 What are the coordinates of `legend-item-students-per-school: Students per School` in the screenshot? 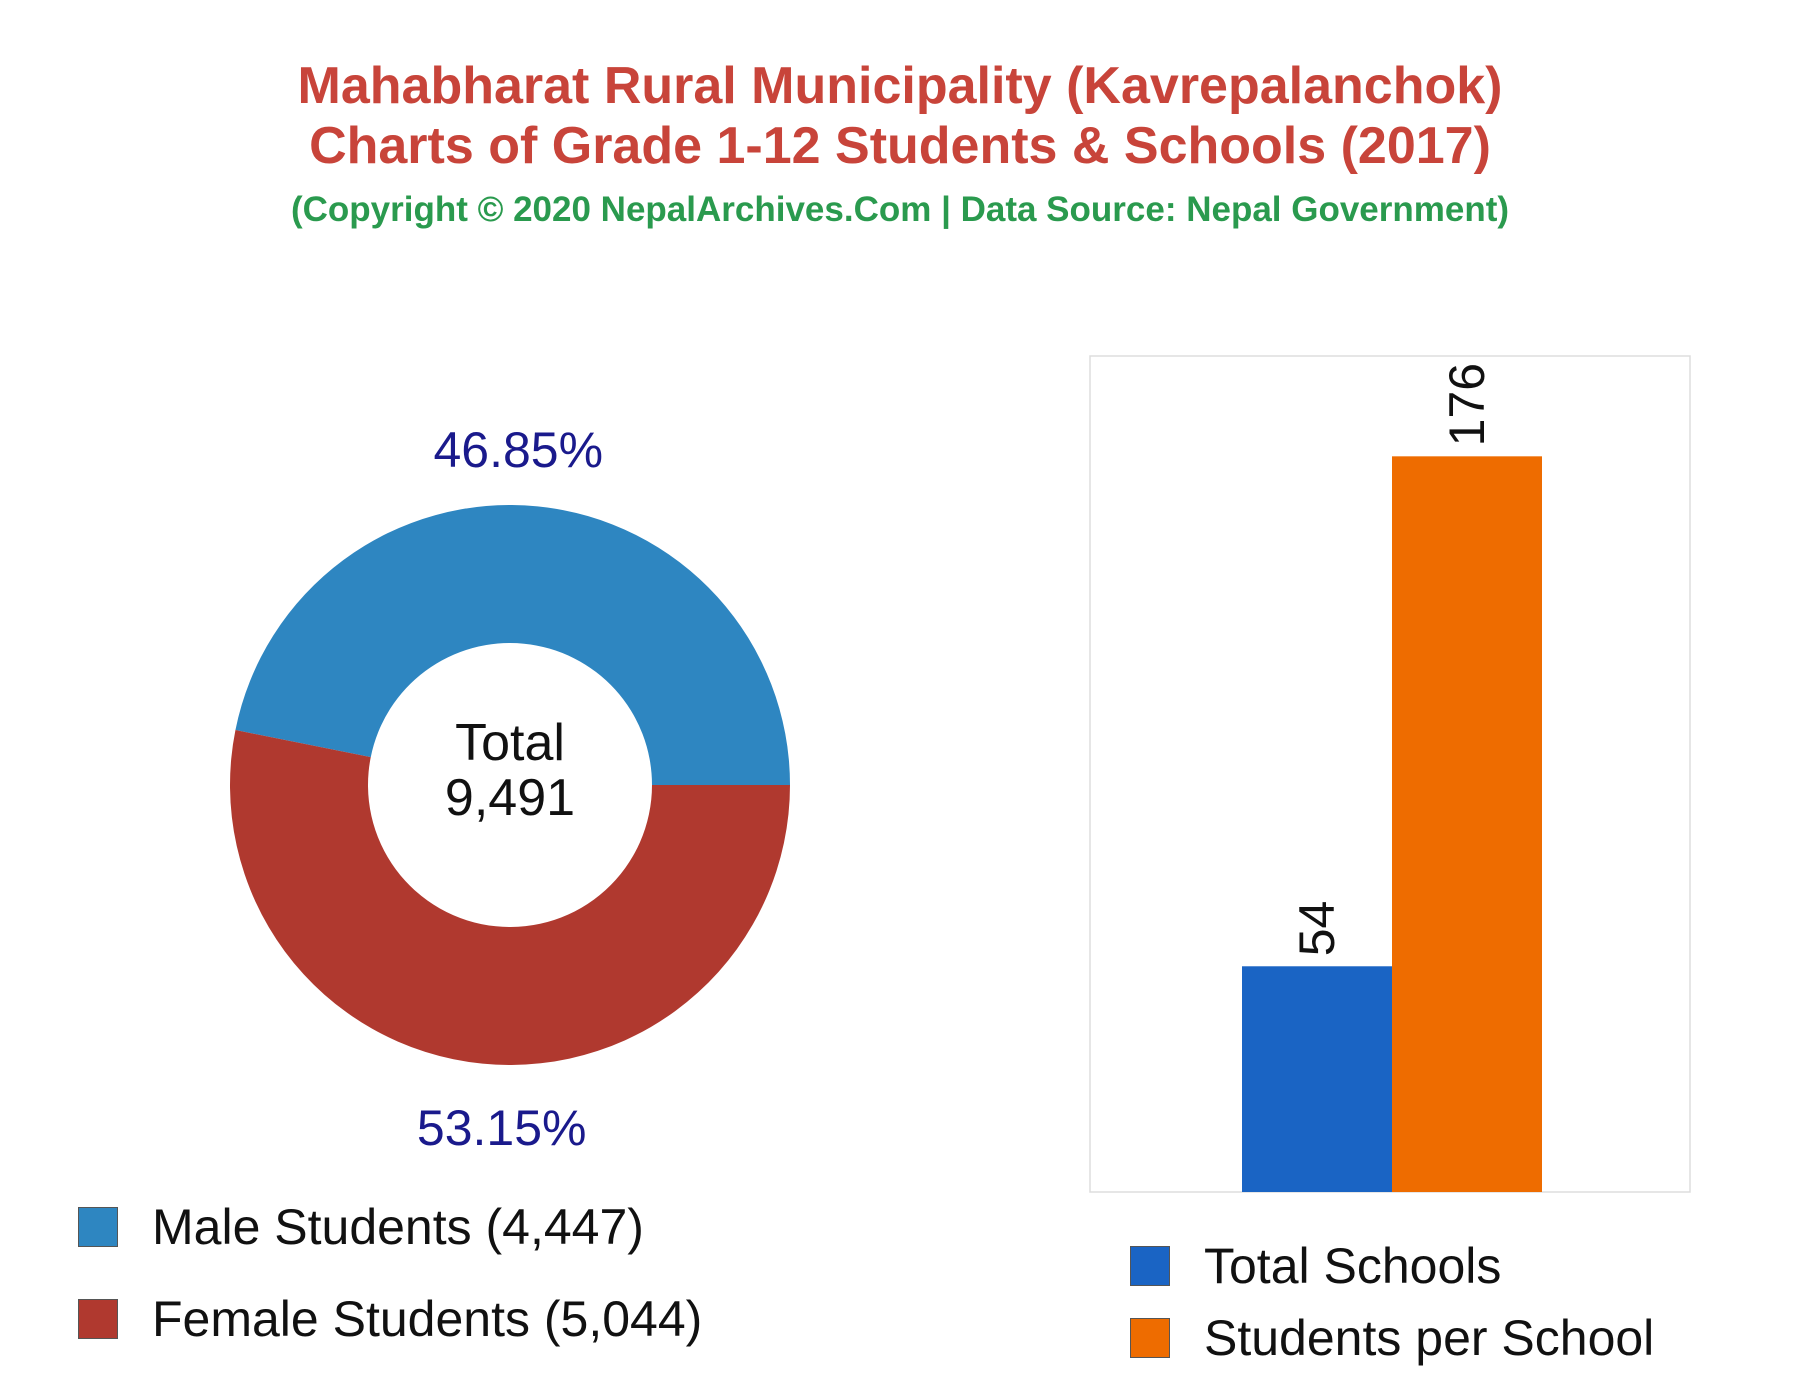 It's located at (1392, 1338).